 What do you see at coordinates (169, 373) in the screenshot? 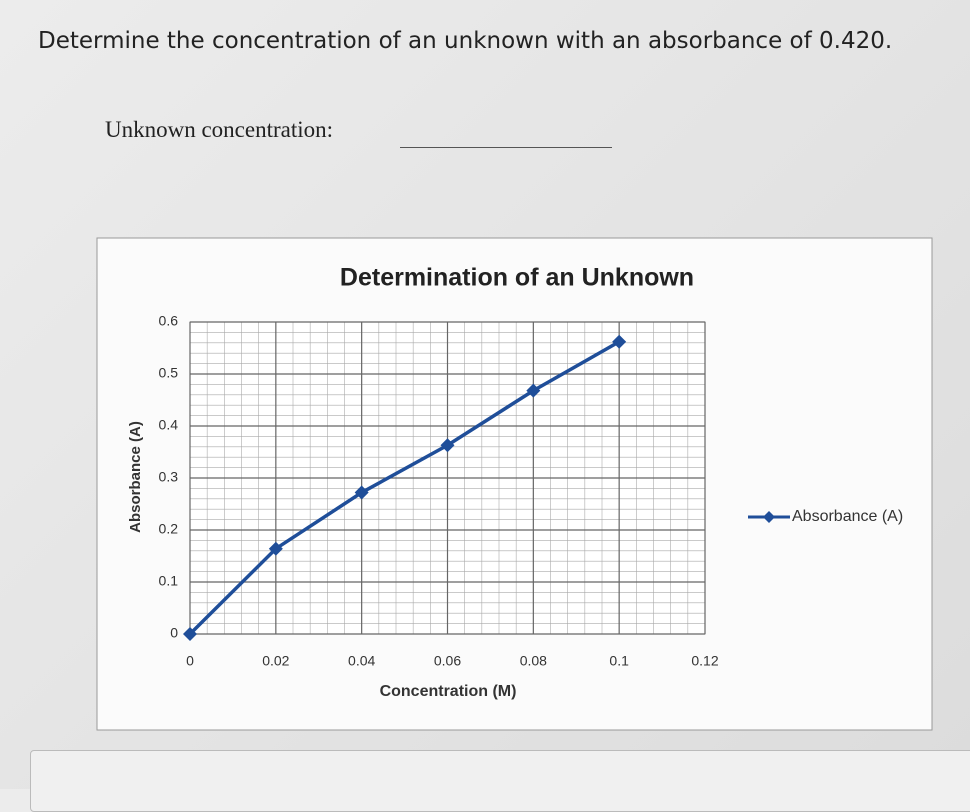
I see `y-tick-label: 0.5` at bounding box center [169, 373].